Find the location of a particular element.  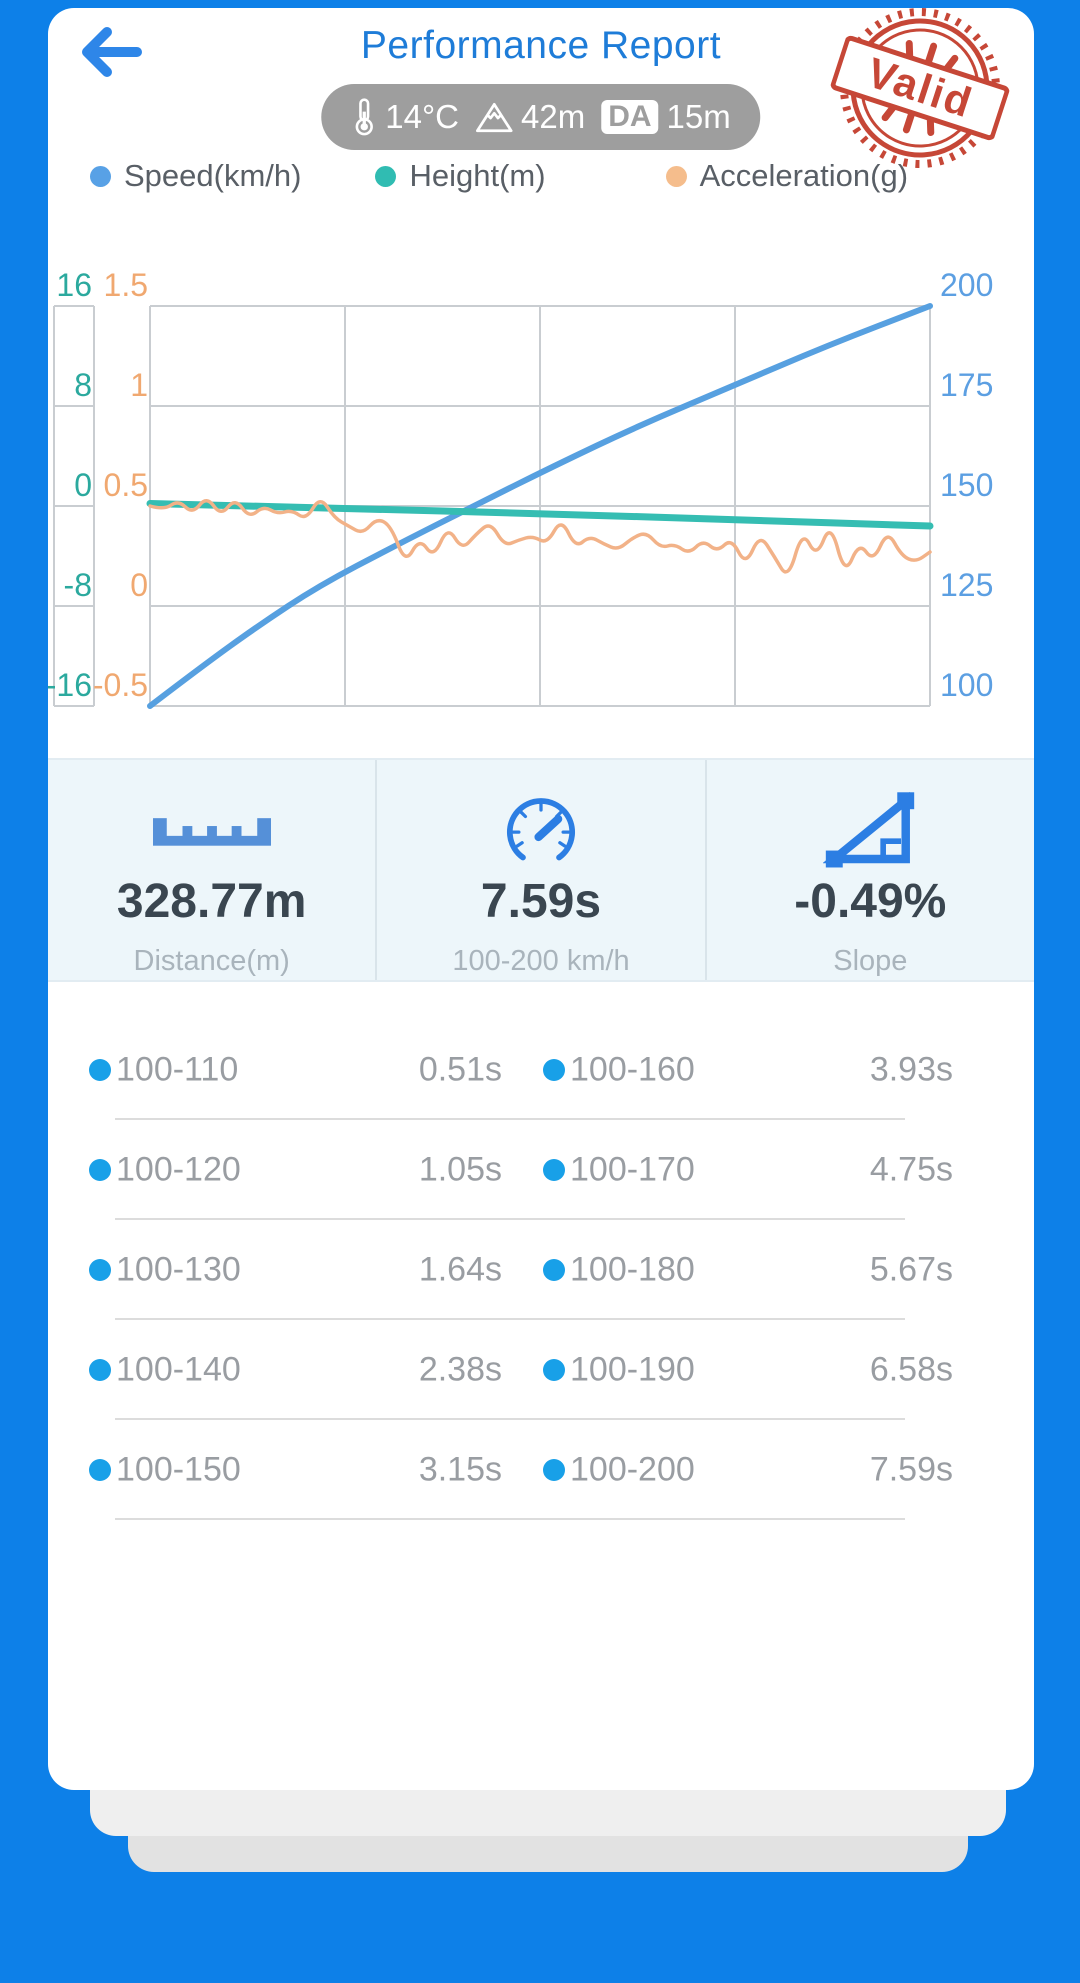

interval-range: 100-150 is located at coordinates (178, 1469).